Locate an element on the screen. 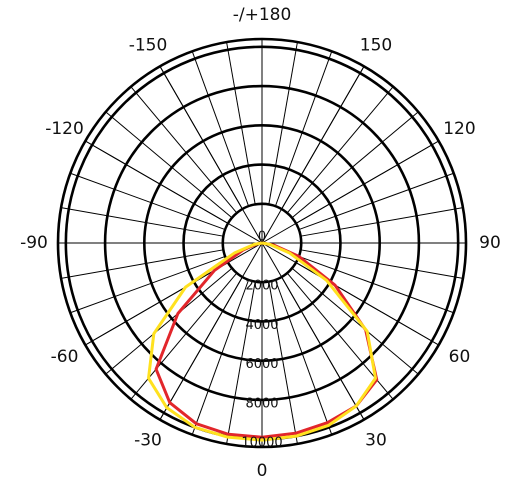 The width and height of the screenshot is (529, 485). angle-tick-label: -150 is located at coordinates (148, 46).